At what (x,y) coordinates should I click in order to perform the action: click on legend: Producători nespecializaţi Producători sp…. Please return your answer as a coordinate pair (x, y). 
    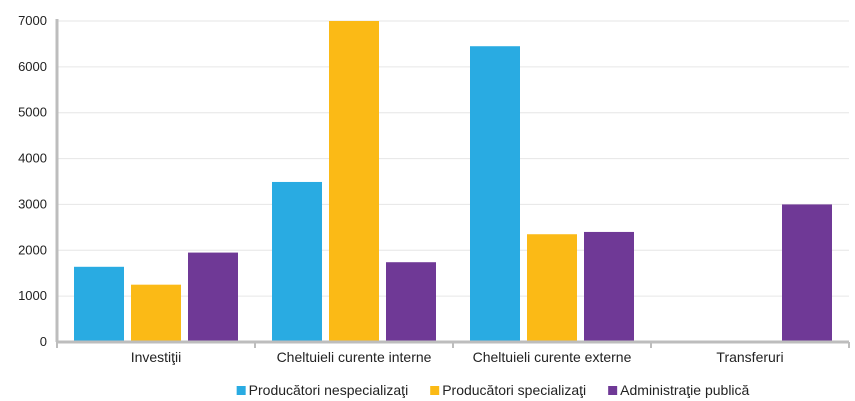
    Looking at the image, I should click on (493, 390).